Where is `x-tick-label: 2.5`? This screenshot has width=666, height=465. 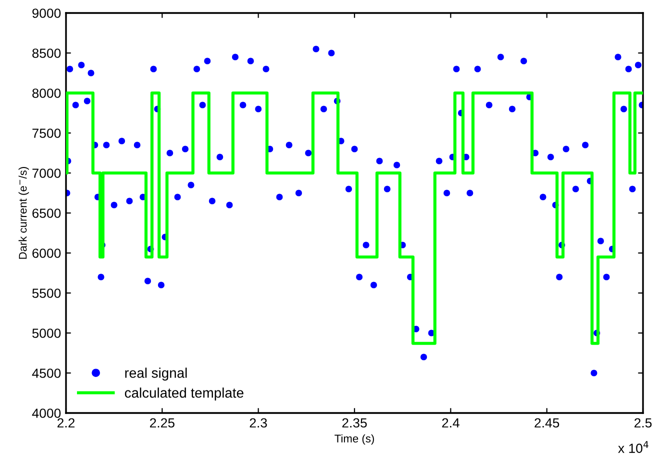
x-tick-label: 2.5 is located at coordinates (643, 423).